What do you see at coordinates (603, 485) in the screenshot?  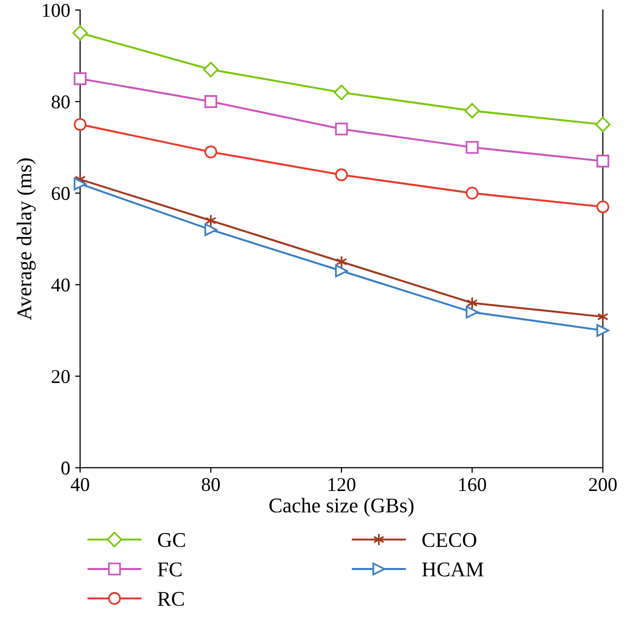 I see `x-tick-label: 200` at bounding box center [603, 485].